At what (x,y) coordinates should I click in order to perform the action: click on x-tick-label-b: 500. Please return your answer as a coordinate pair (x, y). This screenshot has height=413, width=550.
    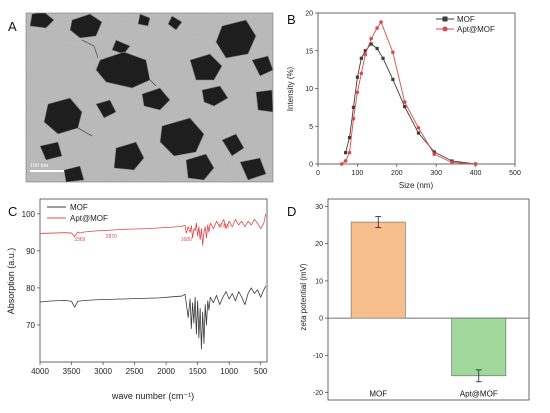
    Looking at the image, I should click on (515, 173).